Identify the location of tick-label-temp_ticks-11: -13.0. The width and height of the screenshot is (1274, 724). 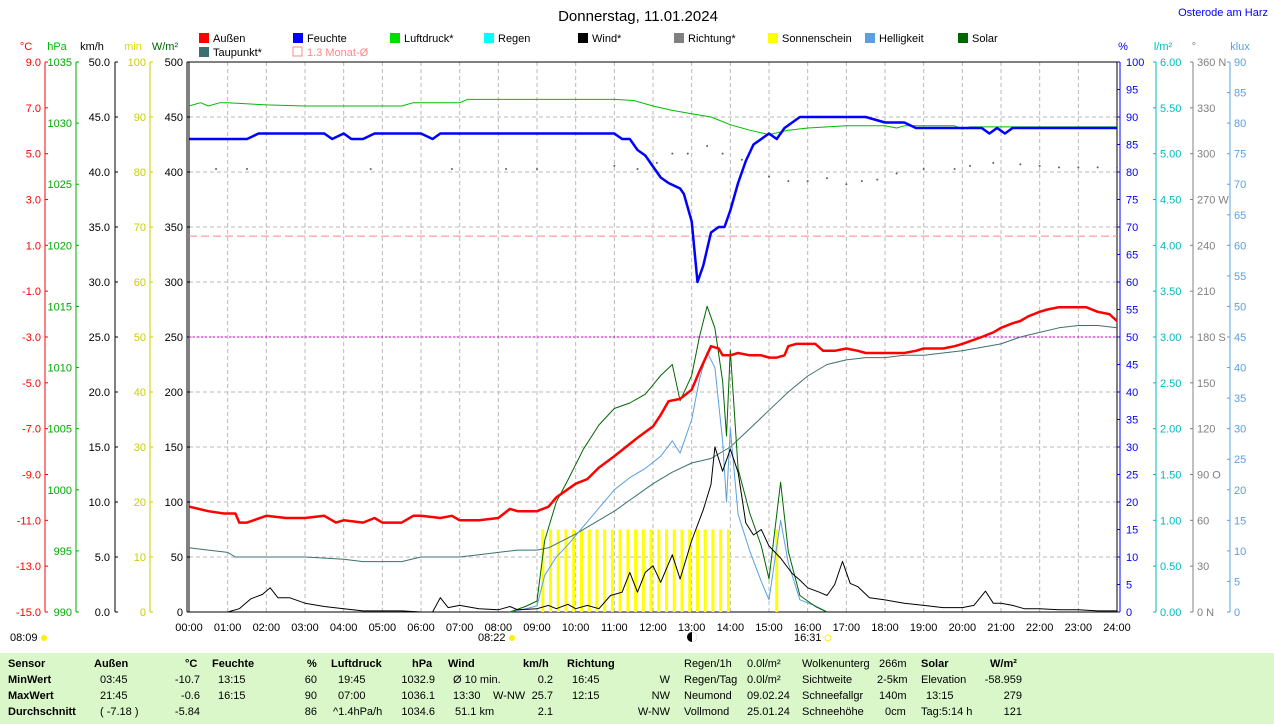
(28, 567).